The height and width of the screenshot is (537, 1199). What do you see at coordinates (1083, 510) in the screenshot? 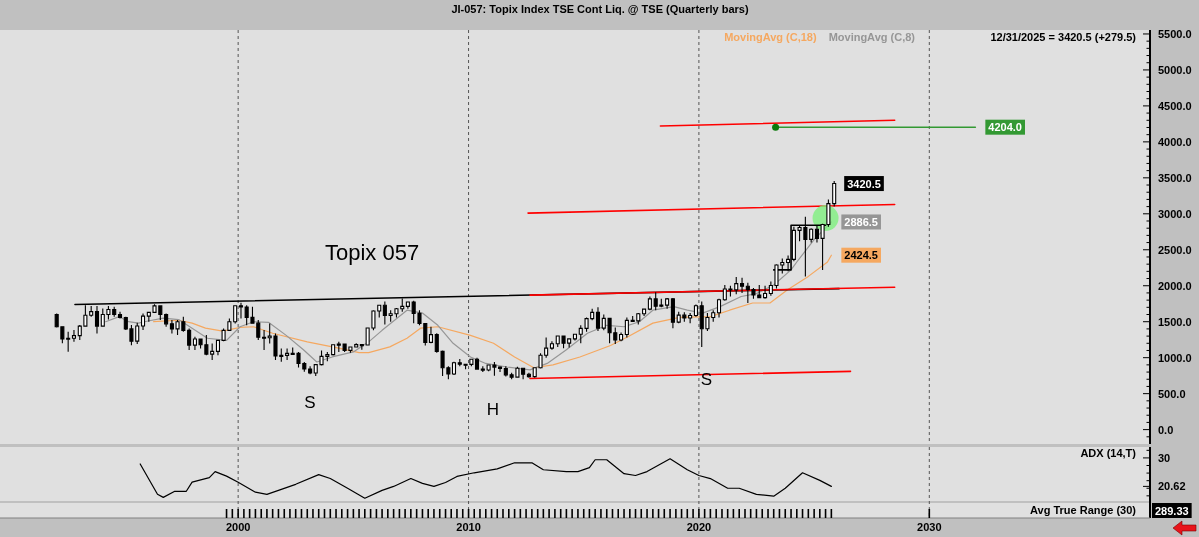
I see `text: Avg True Range (30)` at bounding box center [1083, 510].